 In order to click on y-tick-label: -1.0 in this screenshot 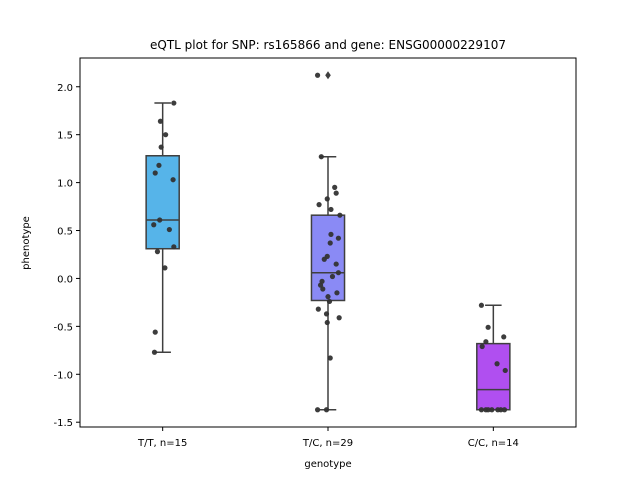, I will do `click(63, 375)`.